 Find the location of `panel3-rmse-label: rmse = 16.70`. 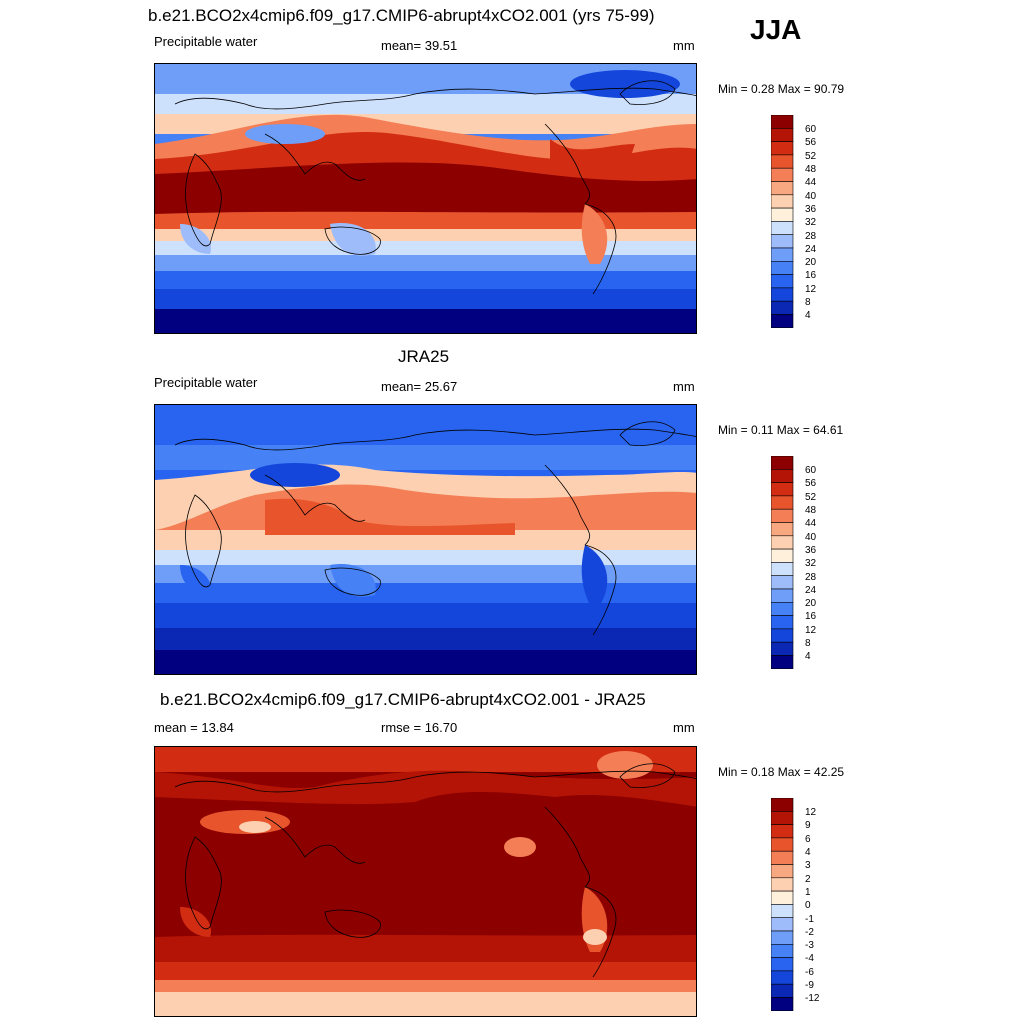

panel3-rmse-label: rmse = 16.70 is located at coordinates (419, 727).